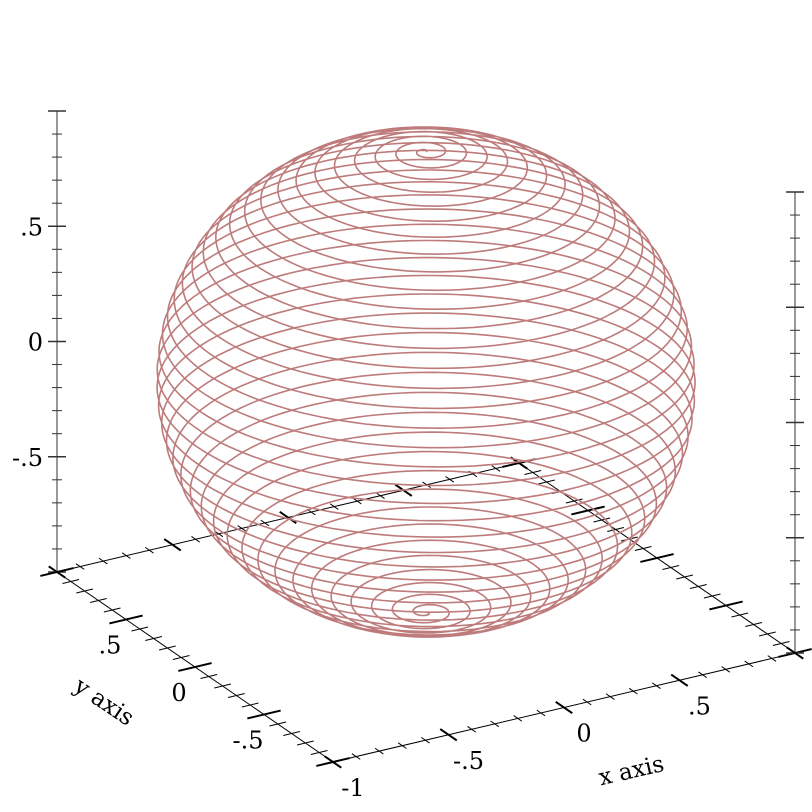 Image resolution: width=812 pixels, height=812 pixels. Describe the element at coordinates (103, 701) in the screenshot. I see `y-axis-label: y axis` at that location.